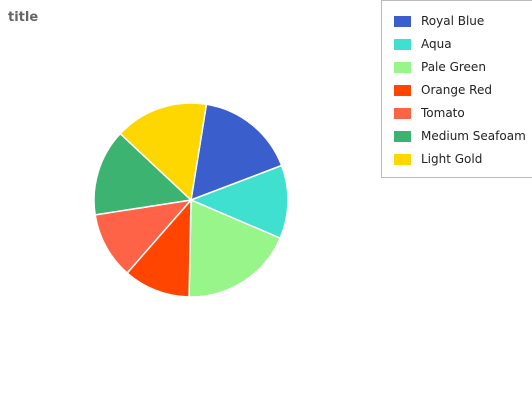 The image size is (532, 400). What do you see at coordinates (159, 247) in the screenshot?
I see `pie-slice-orange-red` at bounding box center [159, 247].